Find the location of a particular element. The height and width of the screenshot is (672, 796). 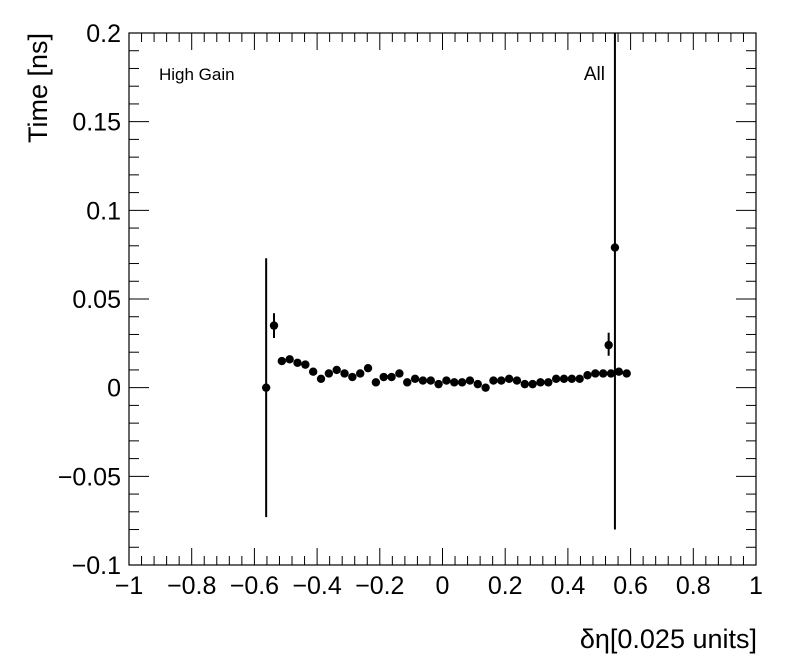

x-tick-label: −0.2 is located at coordinates (379, 586).